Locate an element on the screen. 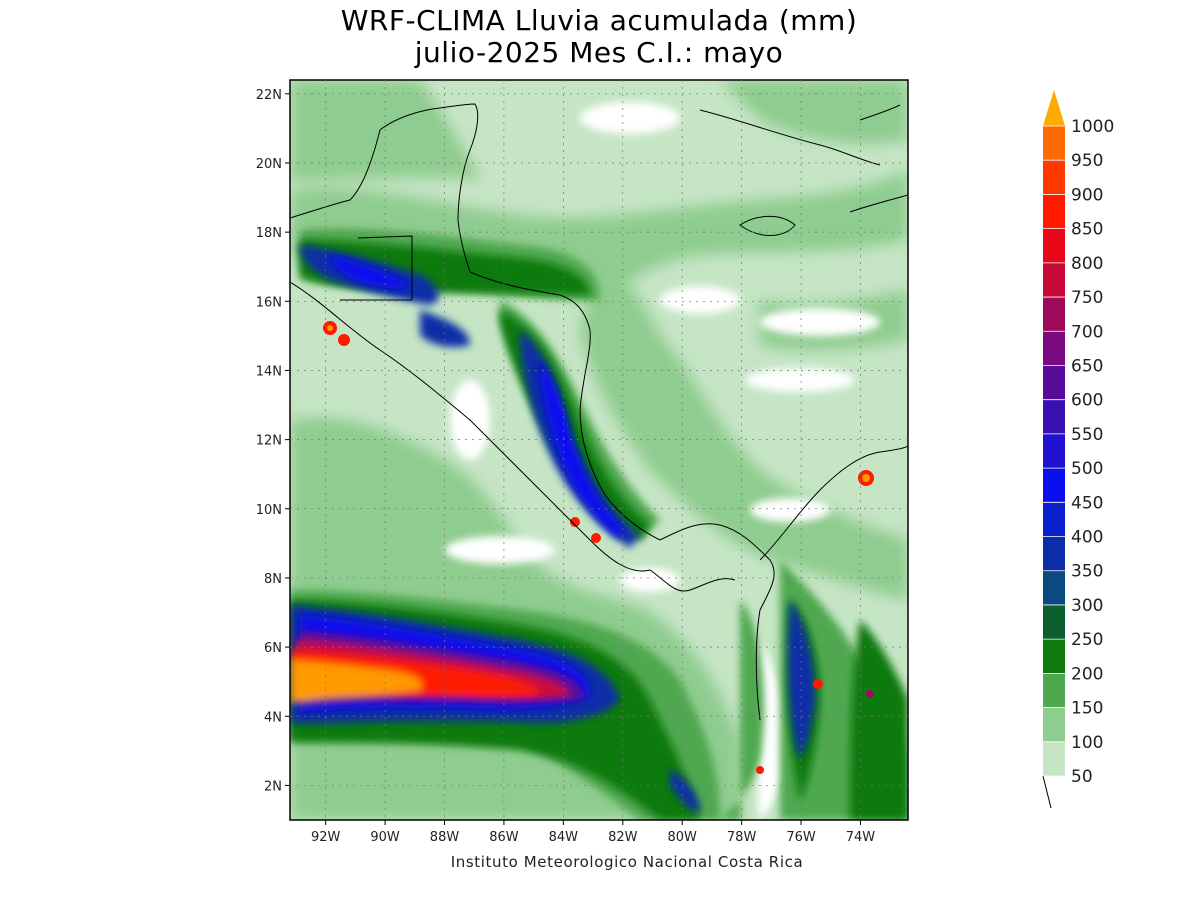 This screenshot has height=900, width=1200. colorbar-label: 150 is located at coordinates (1087, 709).